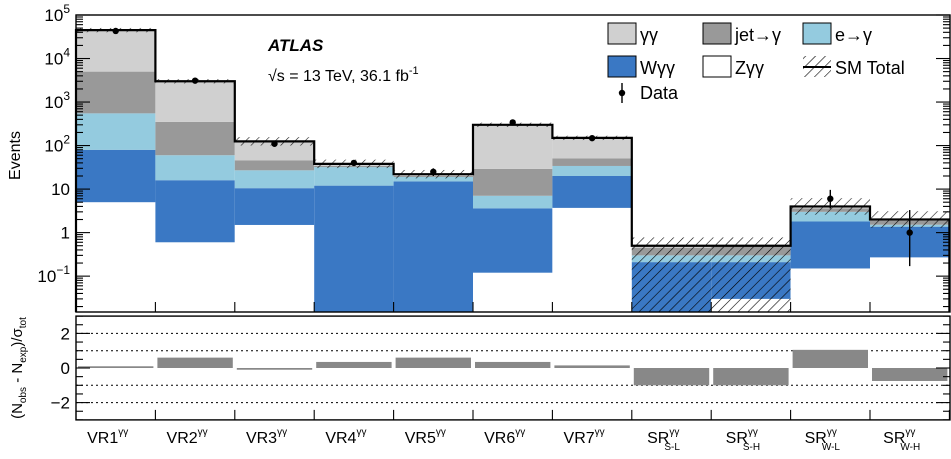  Describe the element at coordinates (295, 45) in the screenshot. I see `atlas-label: ATLAS` at that location.